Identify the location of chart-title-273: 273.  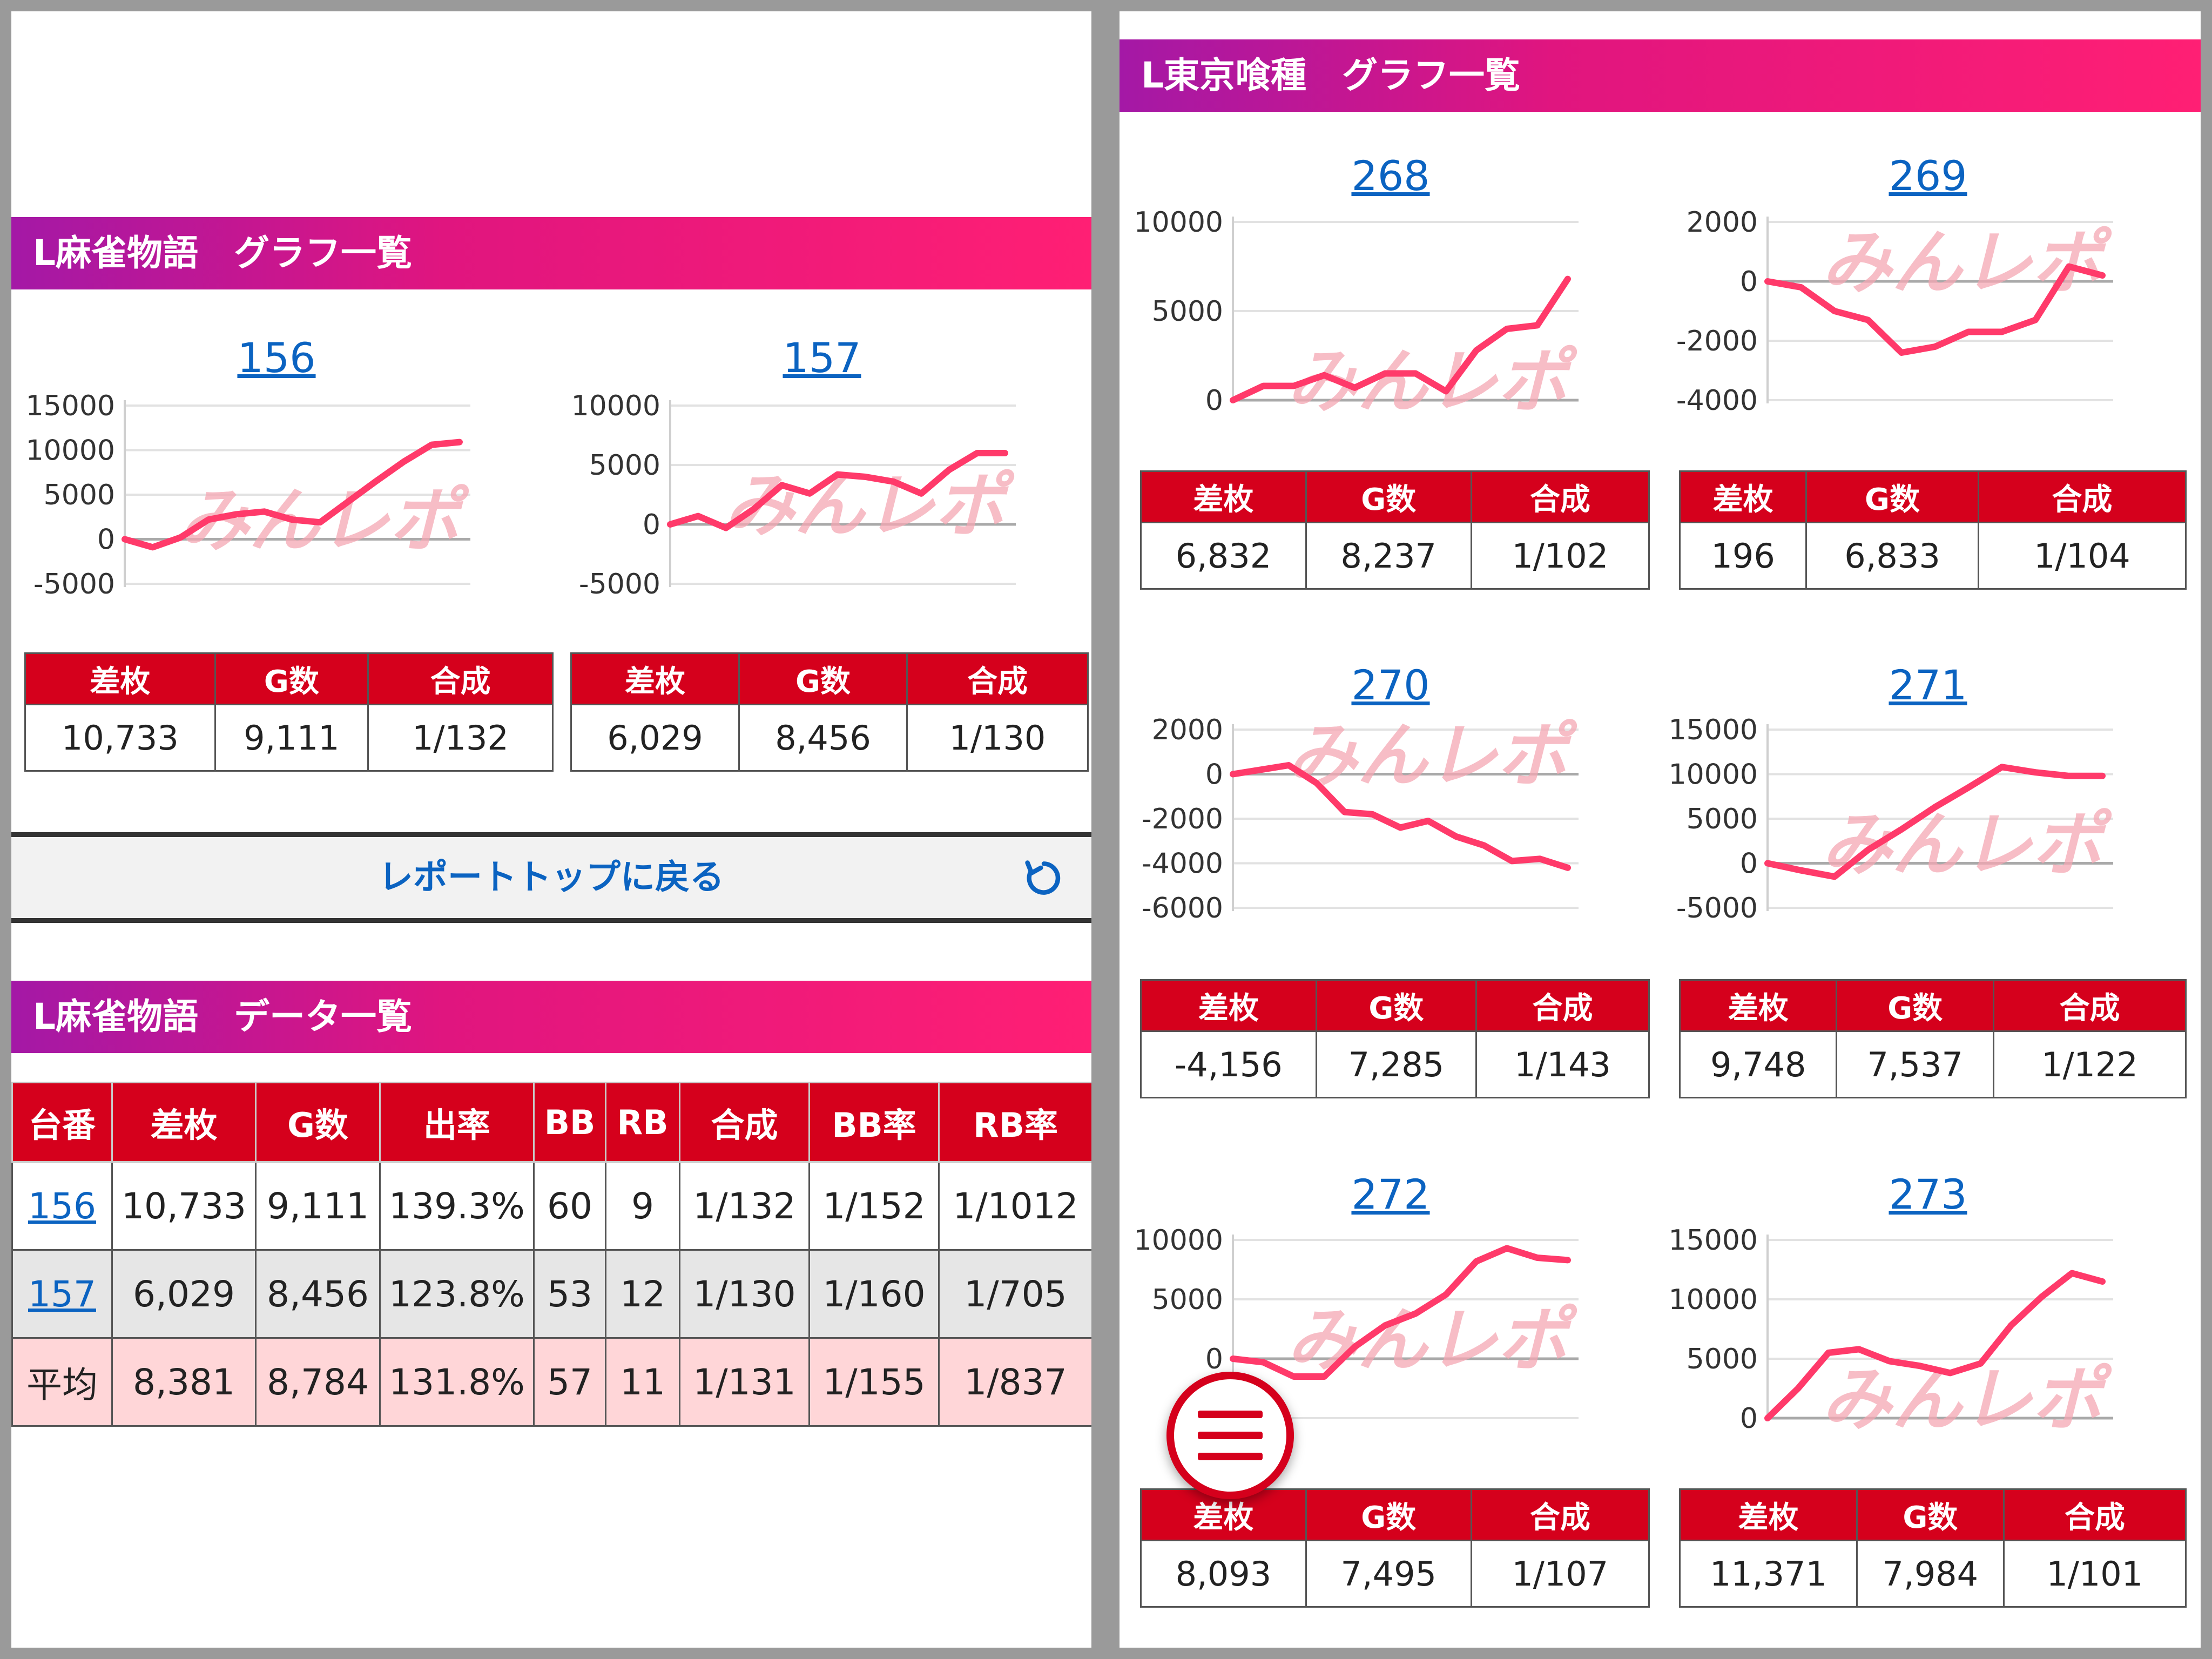
(1928, 1194).